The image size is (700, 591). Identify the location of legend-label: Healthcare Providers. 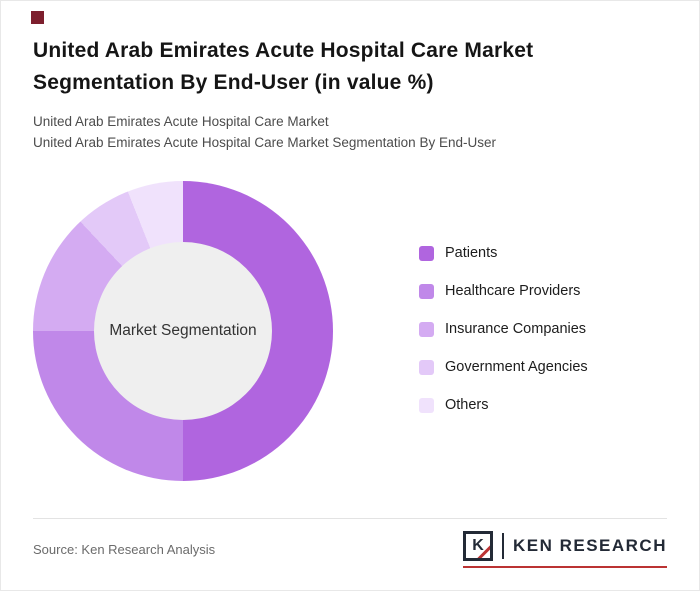
(513, 291).